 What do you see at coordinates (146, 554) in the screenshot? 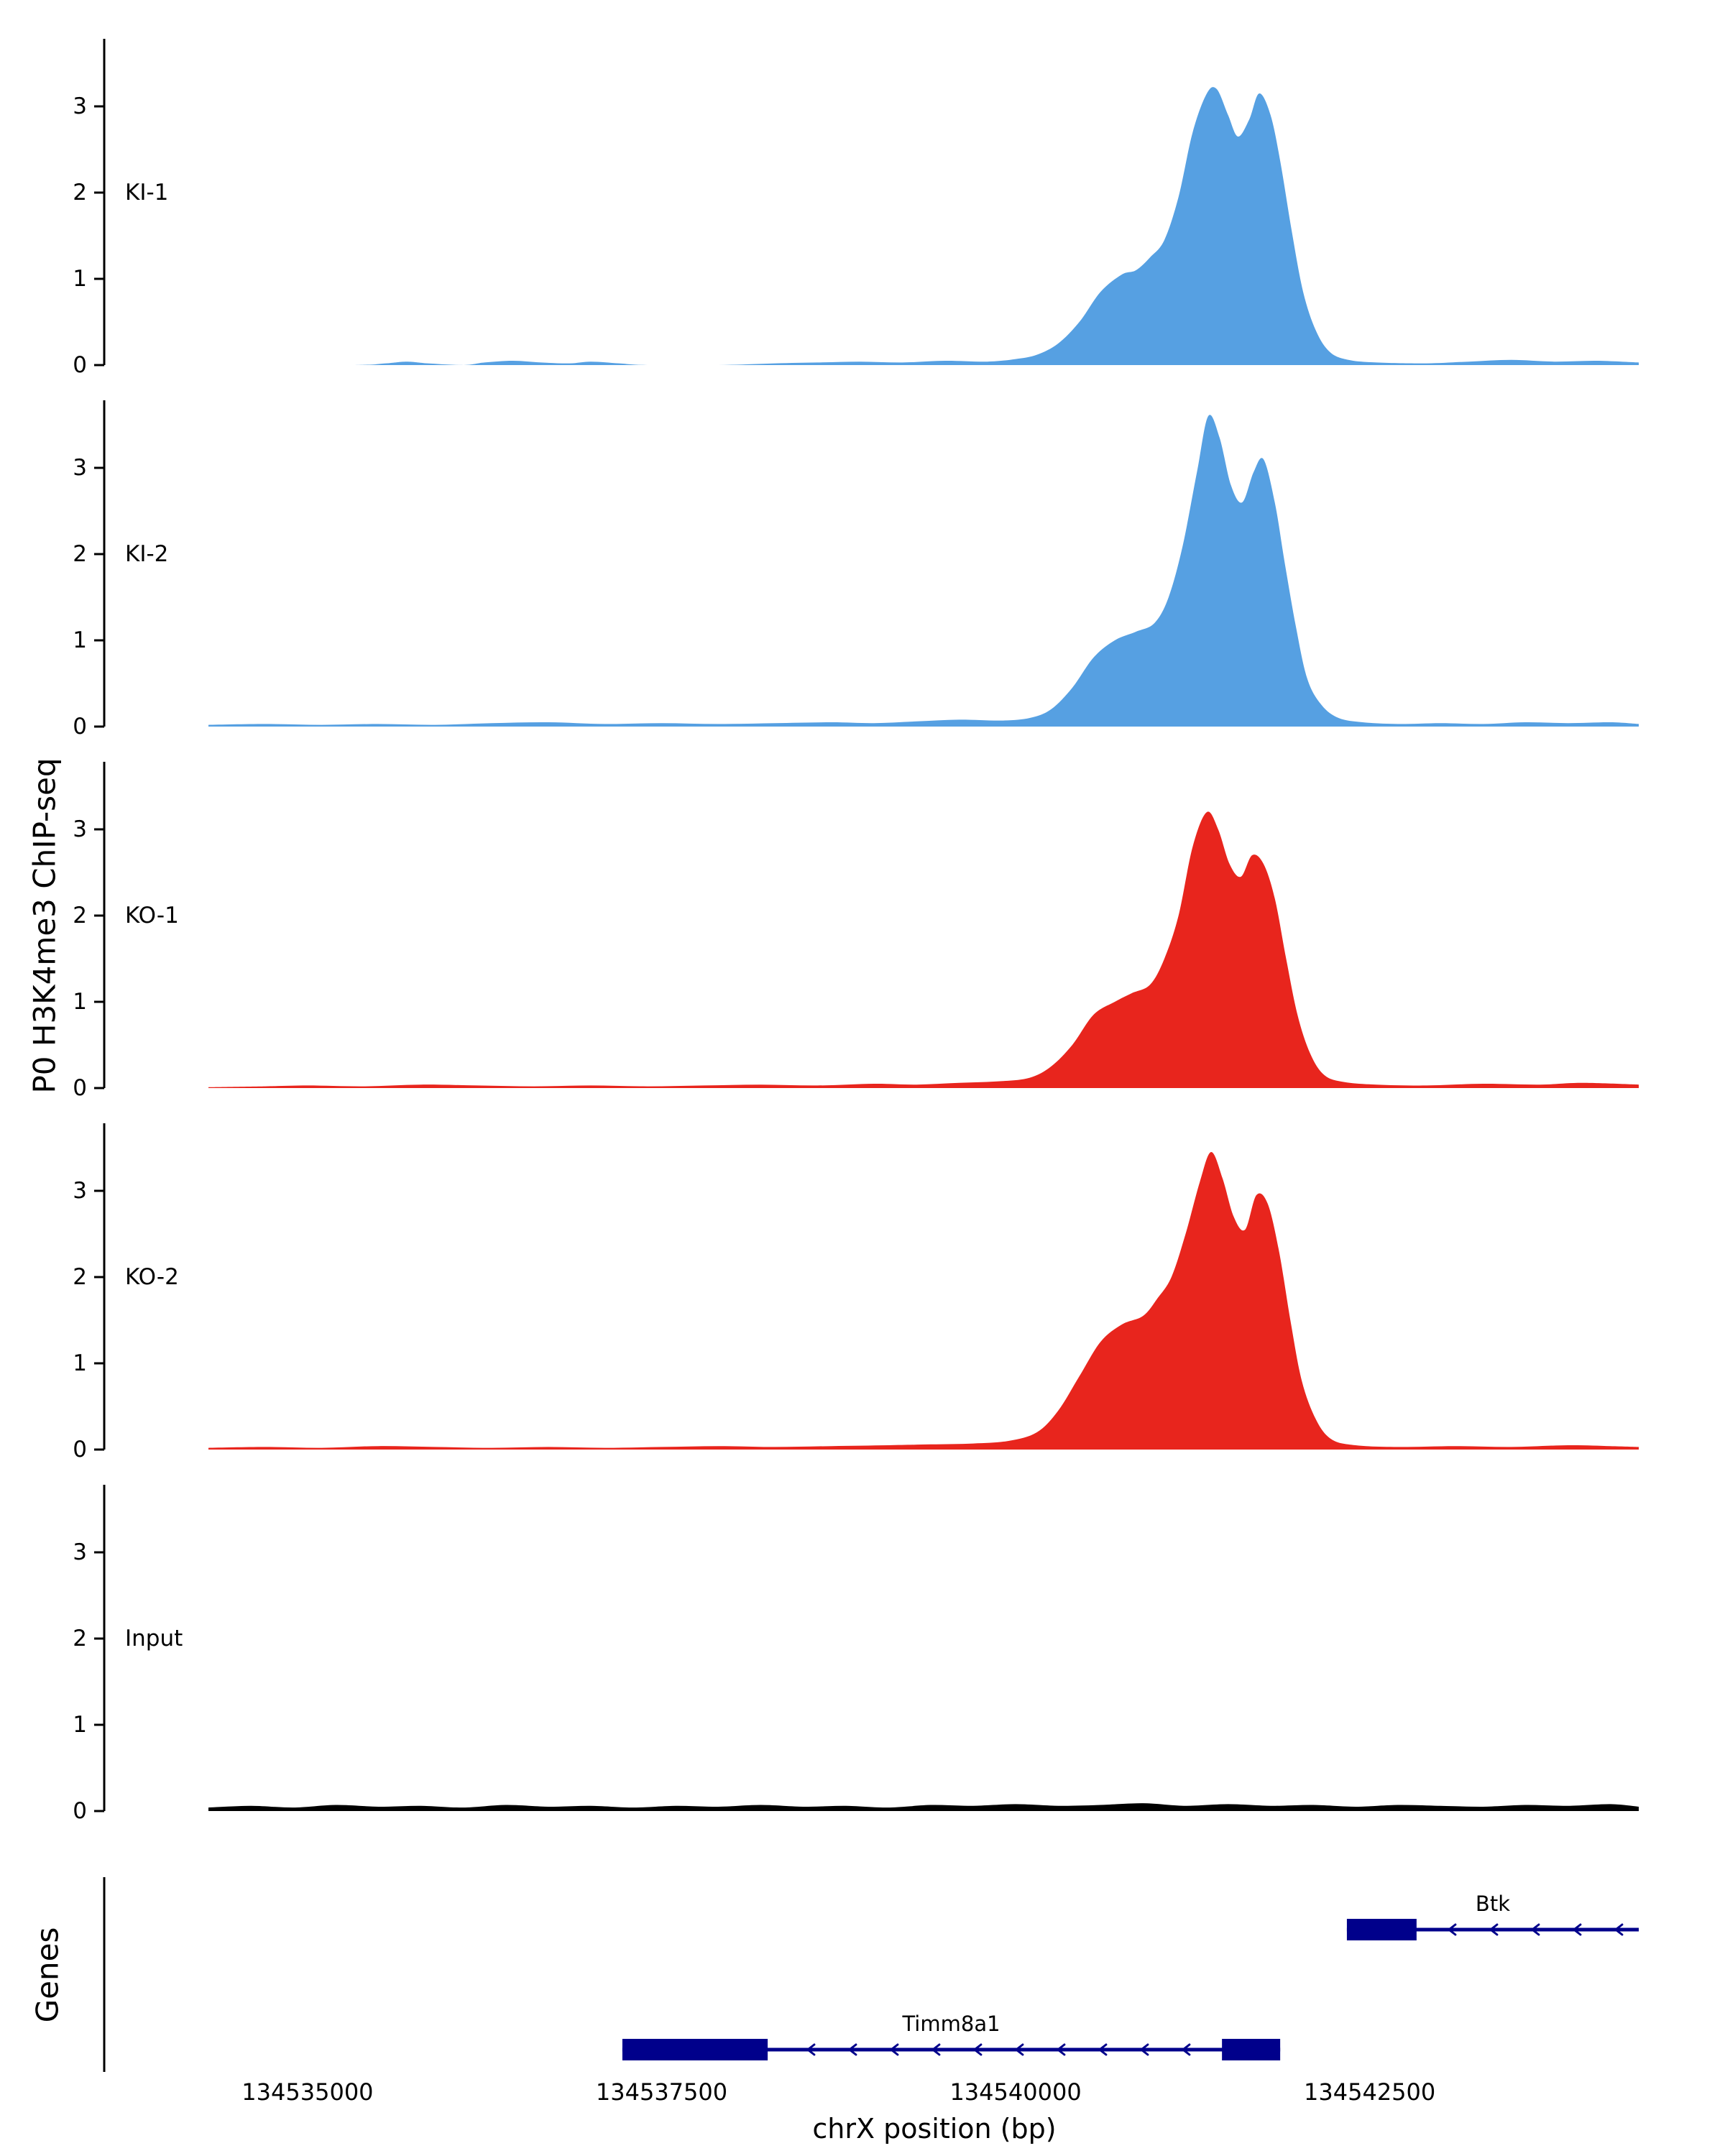
I see `track-label-ki-2: KI-2` at bounding box center [146, 554].